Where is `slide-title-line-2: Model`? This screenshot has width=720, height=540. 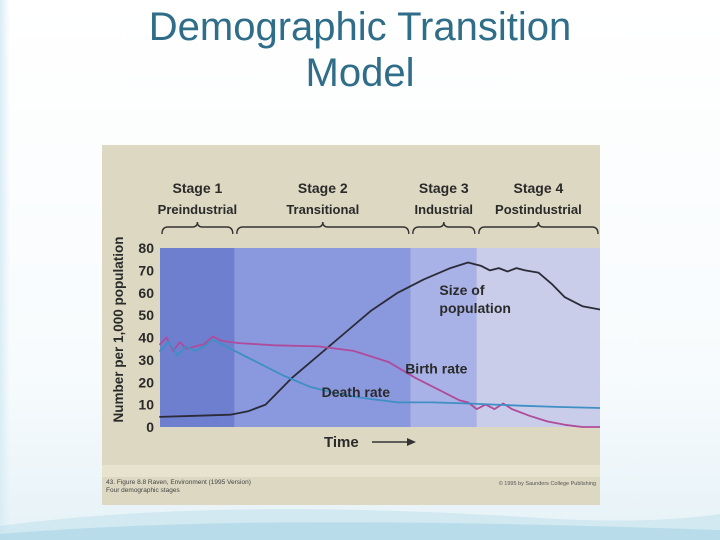 slide-title-line-2: Model is located at coordinates (360, 73).